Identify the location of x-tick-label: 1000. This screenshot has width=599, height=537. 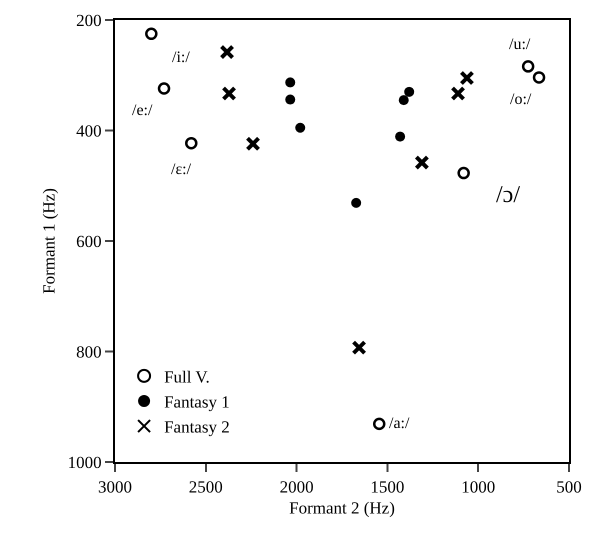
(478, 486).